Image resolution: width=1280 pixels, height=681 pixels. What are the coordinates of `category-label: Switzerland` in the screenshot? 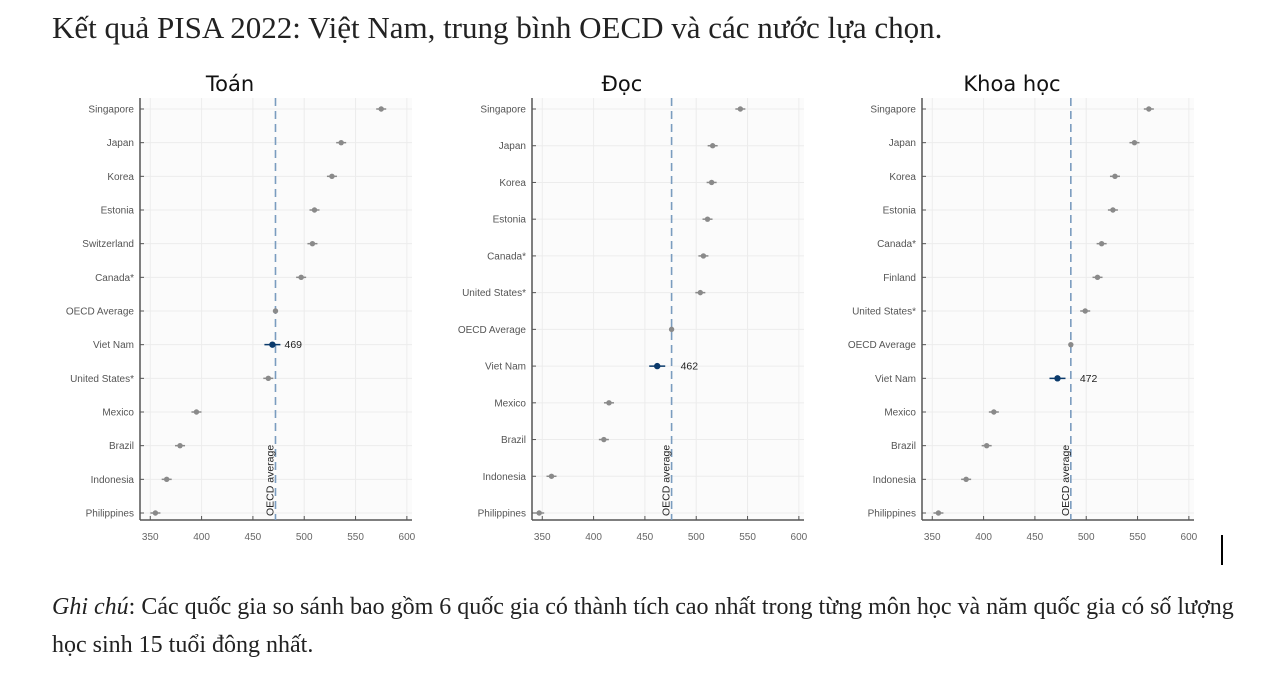 It's located at (108, 244).